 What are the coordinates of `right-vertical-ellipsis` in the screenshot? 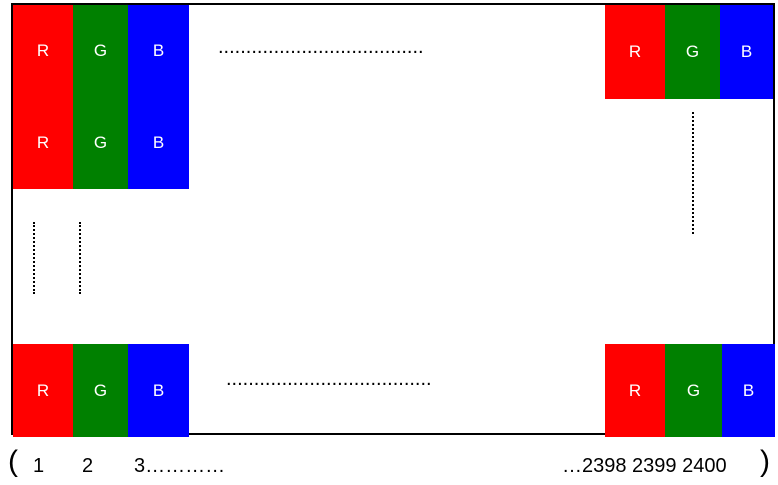 It's located at (693, 173).